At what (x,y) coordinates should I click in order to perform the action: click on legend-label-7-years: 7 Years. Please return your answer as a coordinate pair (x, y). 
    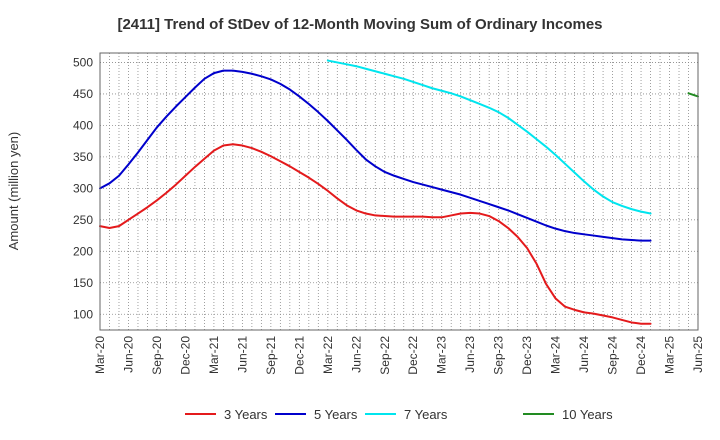
    Looking at the image, I should click on (426, 414).